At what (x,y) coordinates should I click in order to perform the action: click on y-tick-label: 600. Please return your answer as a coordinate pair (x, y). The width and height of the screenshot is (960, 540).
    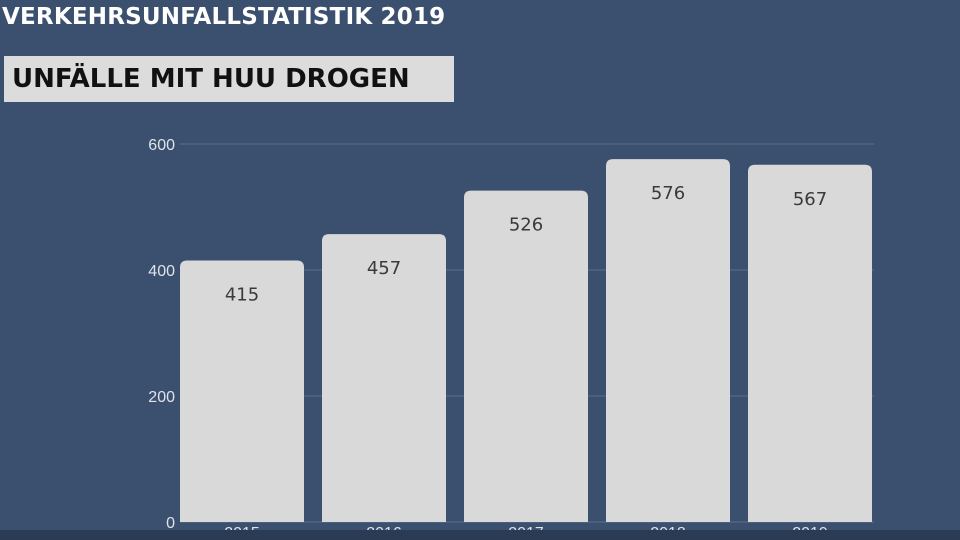
    Looking at the image, I should click on (161, 145).